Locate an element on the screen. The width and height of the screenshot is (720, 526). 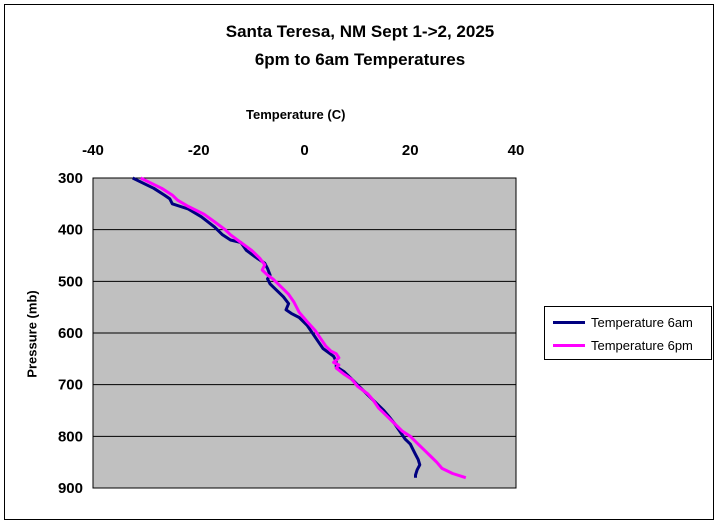
y-tick-label: 800 is located at coordinates (70, 436).